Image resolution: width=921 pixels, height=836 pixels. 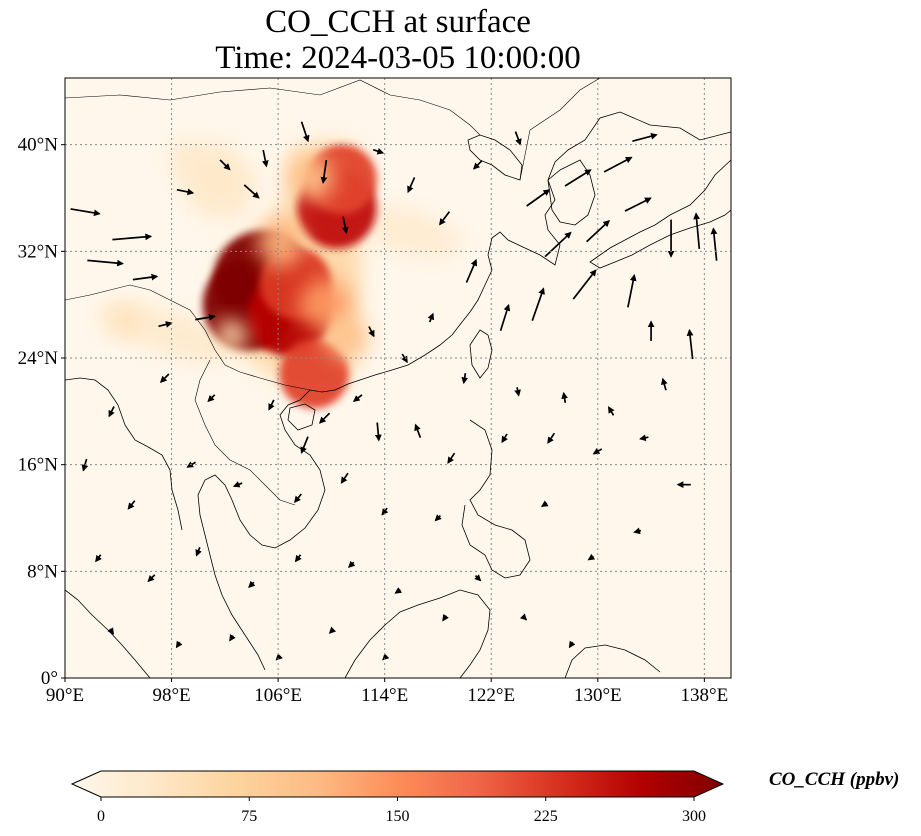 What do you see at coordinates (398, 816) in the screenshot?
I see `colorbar-tick-label: 150` at bounding box center [398, 816].